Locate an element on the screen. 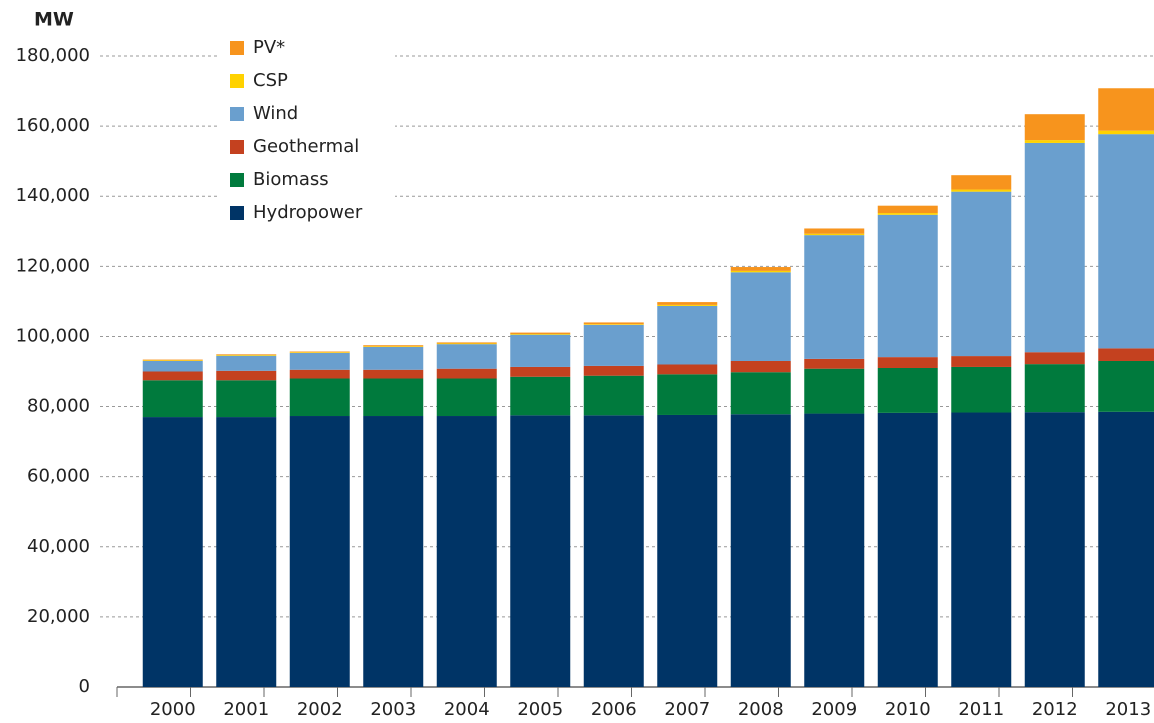 This screenshot has height=723, width=1154. legend-label: Wind is located at coordinates (275, 113).